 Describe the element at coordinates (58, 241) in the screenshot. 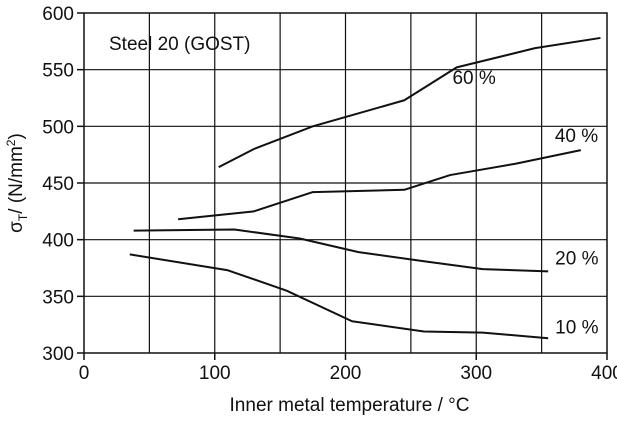

I see `y-tick-label: 400` at that location.